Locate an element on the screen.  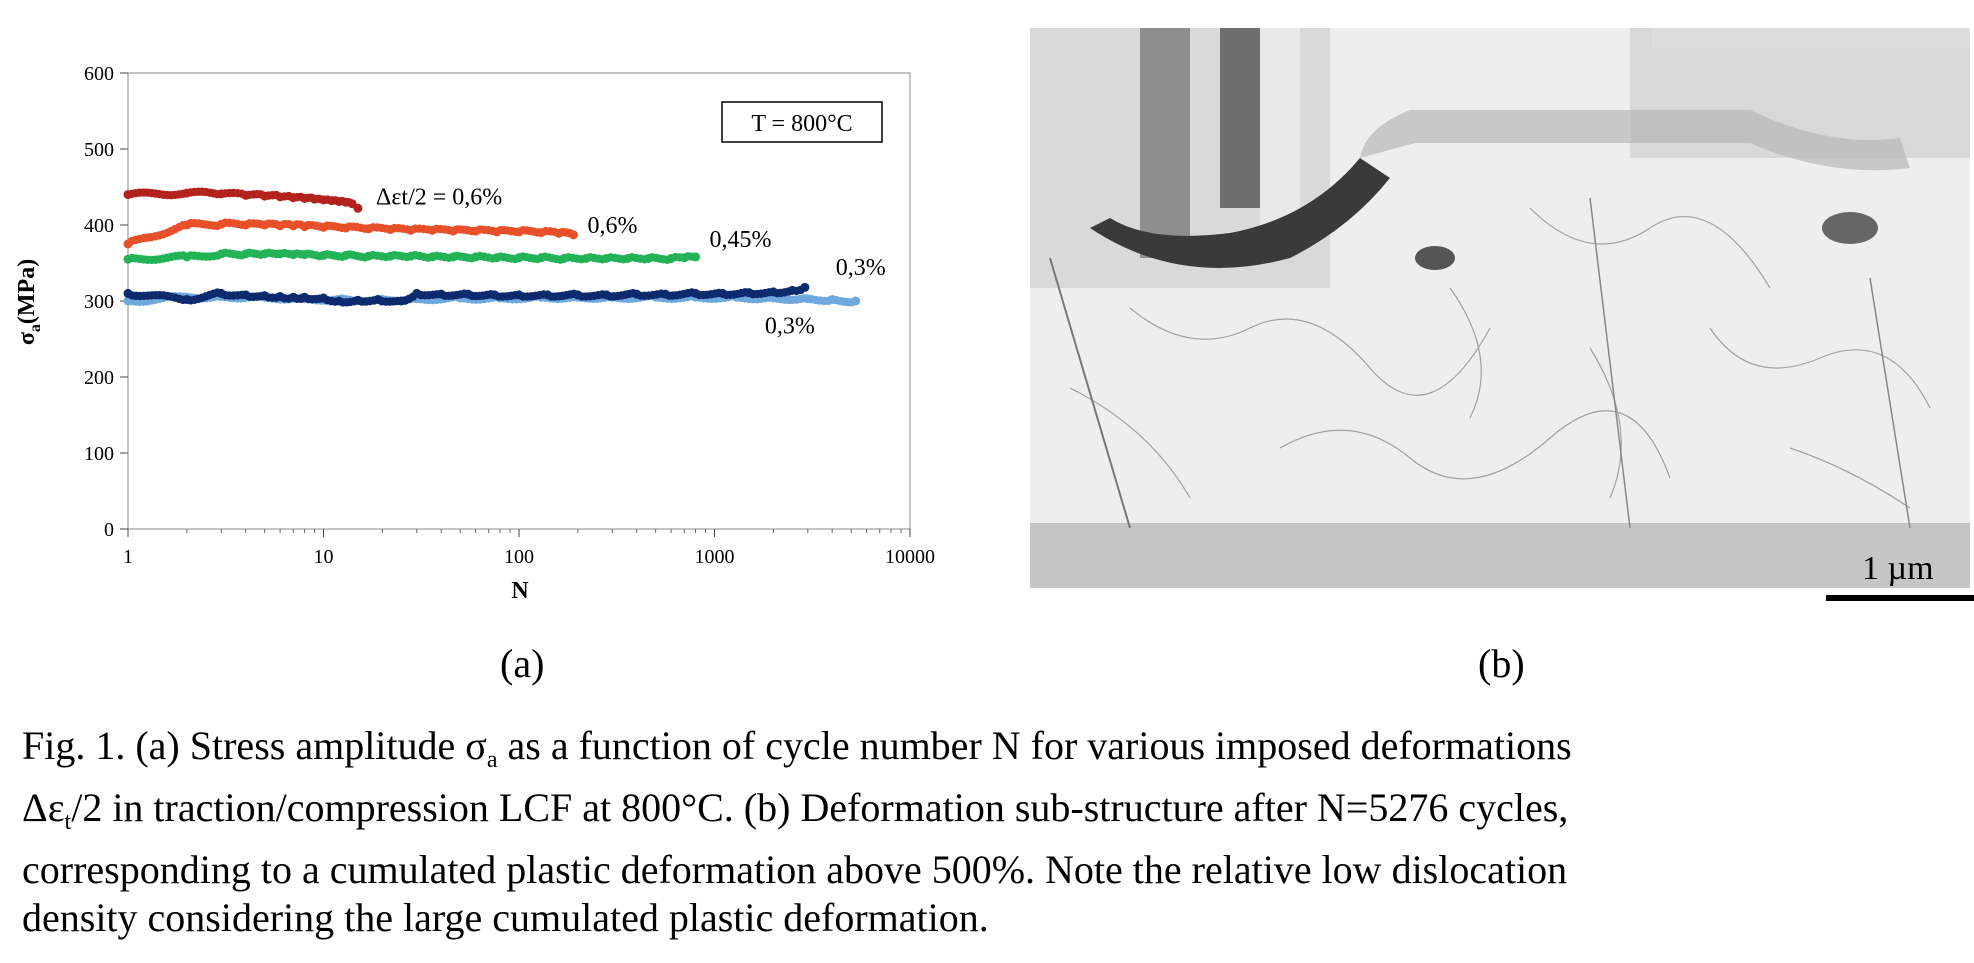
series-2-points is located at coordinates (412, 256).